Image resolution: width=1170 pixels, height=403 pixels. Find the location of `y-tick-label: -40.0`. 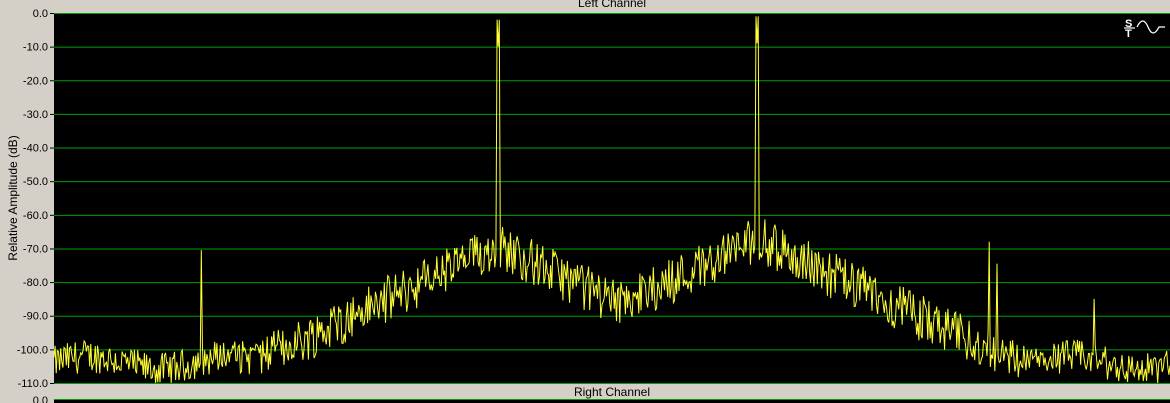

y-tick-label: -40.0 is located at coordinates (35, 149).